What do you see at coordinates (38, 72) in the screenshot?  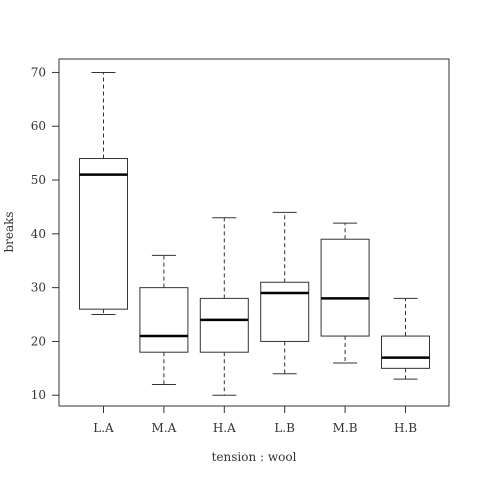 I see `y-tick-label-70: 70` at bounding box center [38, 72].